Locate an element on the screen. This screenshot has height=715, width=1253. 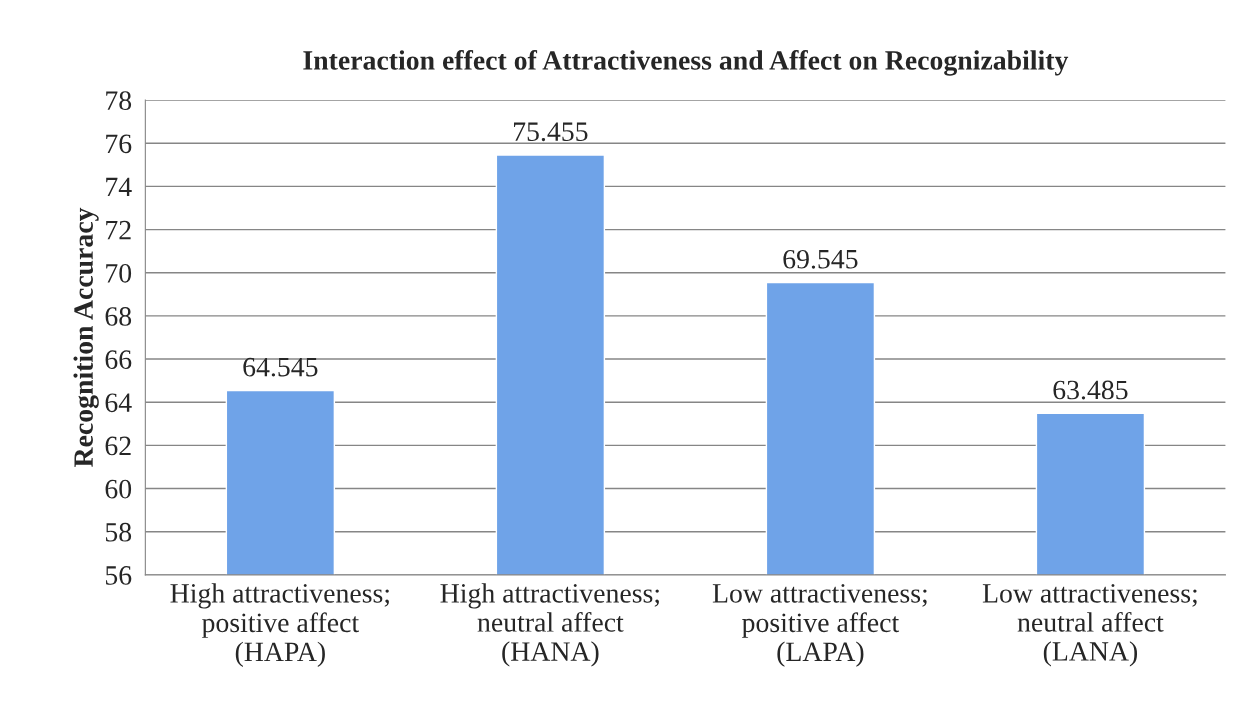
x-tick-label: Low attractiveness; neutral affect (LANA) is located at coordinates (1089, 625).